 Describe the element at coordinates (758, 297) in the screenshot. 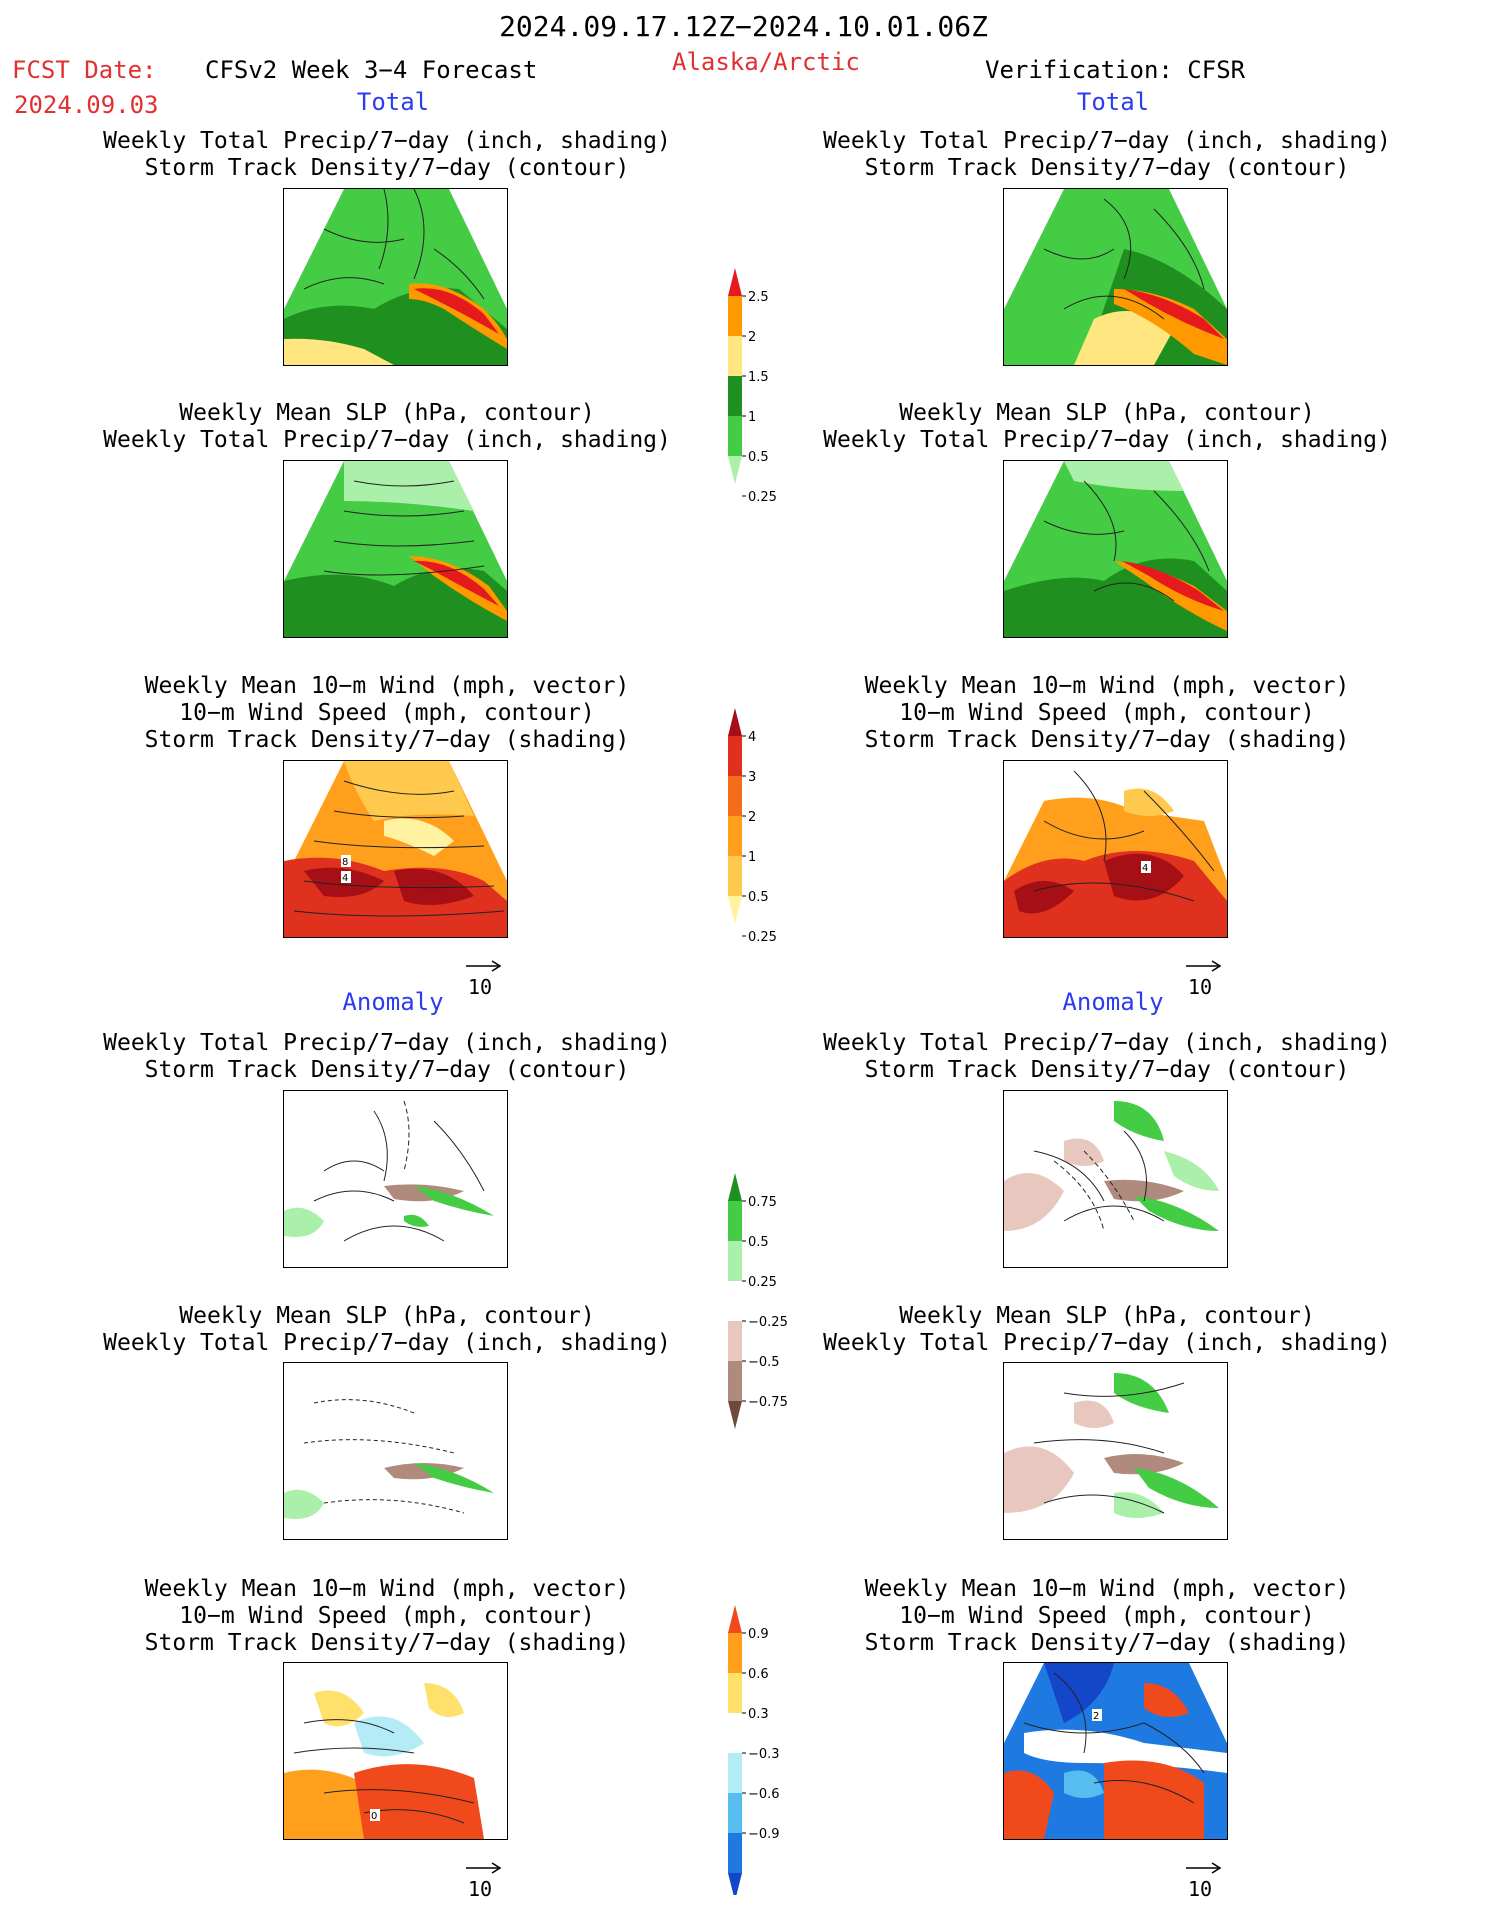

I see `colorbar-tick-label: 2.5` at that location.